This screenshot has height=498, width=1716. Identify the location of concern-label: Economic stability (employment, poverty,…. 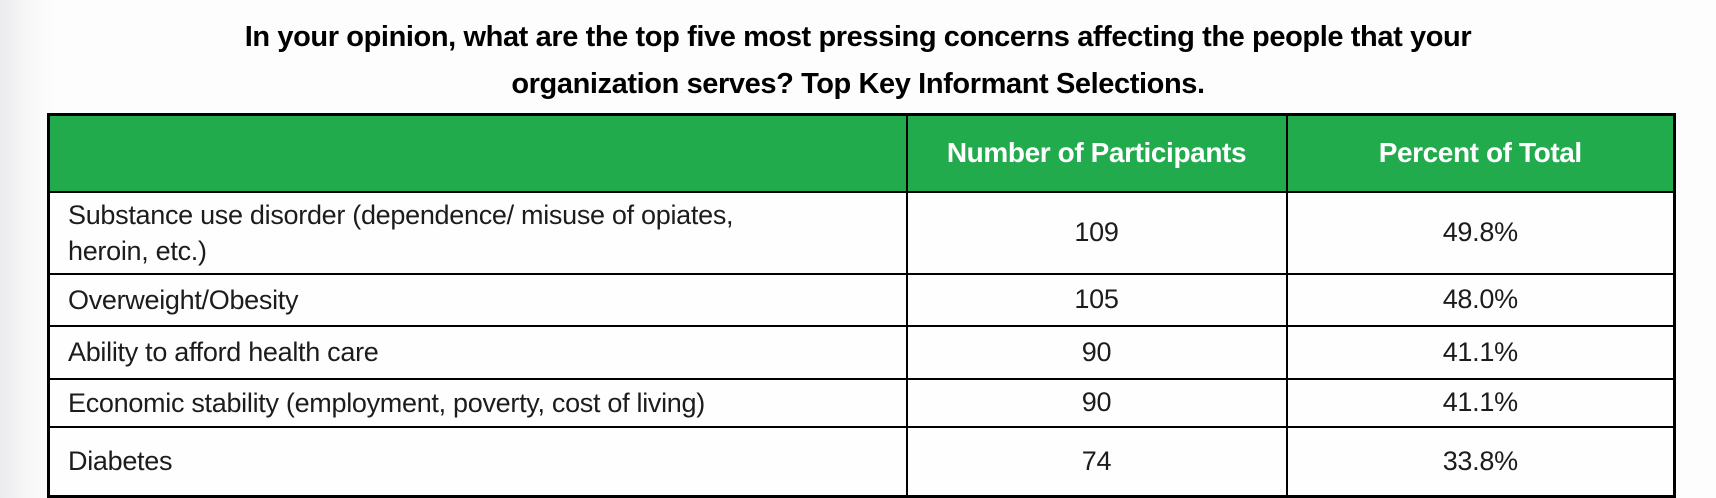
(477, 402).